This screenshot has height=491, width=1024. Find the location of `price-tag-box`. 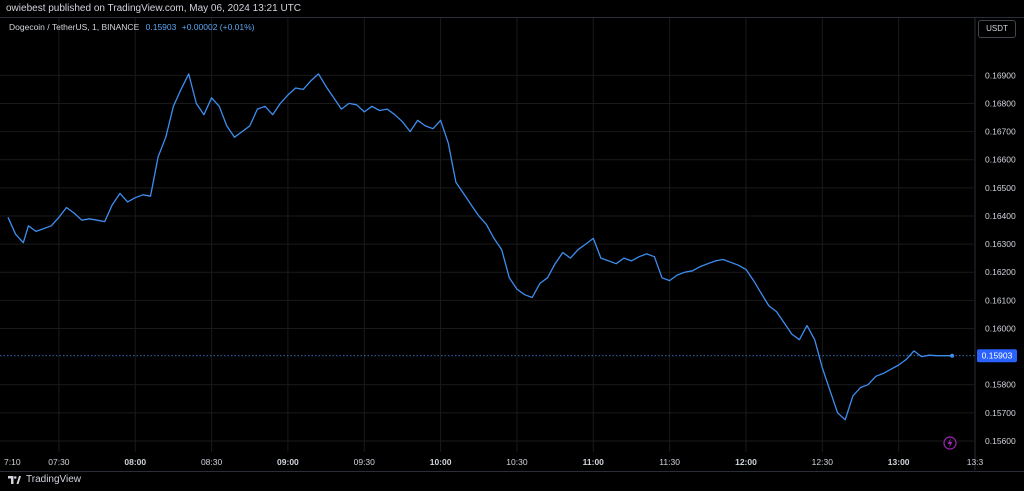

price-tag-box is located at coordinates (997, 356).